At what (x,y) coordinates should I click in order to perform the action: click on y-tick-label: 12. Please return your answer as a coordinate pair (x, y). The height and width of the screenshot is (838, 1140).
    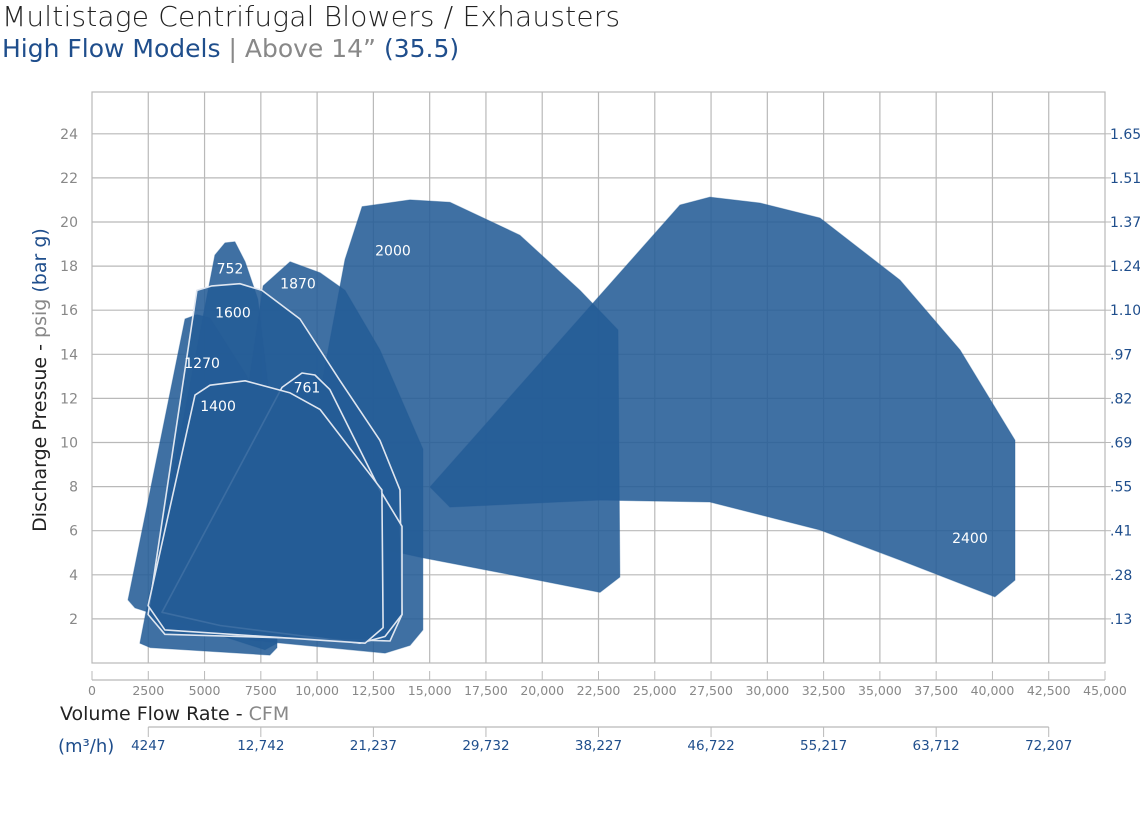
    Looking at the image, I should click on (69, 399).